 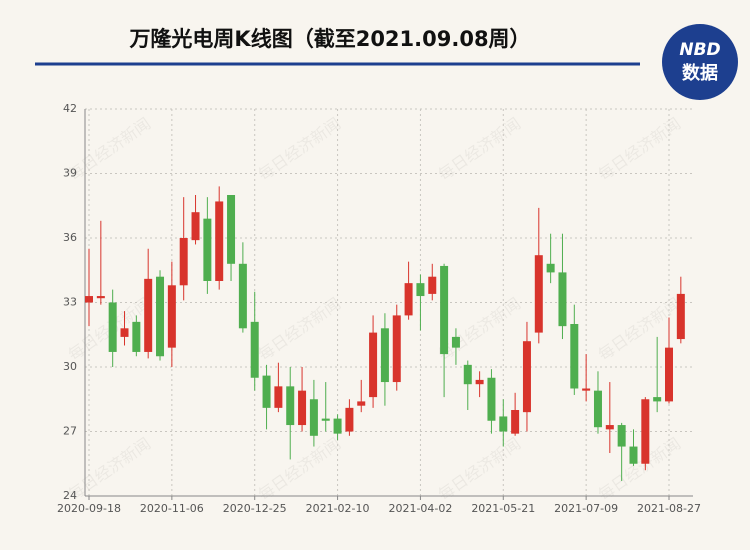 What do you see at coordinates (70, 108) in the screenshot?
I see `y-tick-label: 42` at bounding box center [70, 108].